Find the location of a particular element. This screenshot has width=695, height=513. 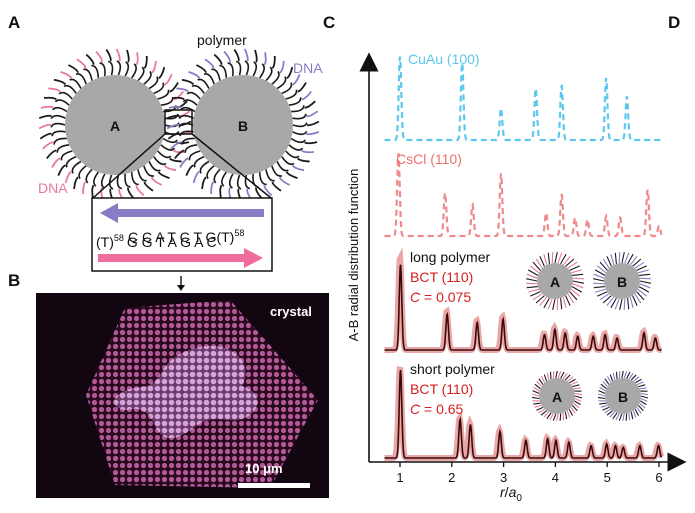

strand-bottom-superscript: 58 is located at coordinates (119, 238).